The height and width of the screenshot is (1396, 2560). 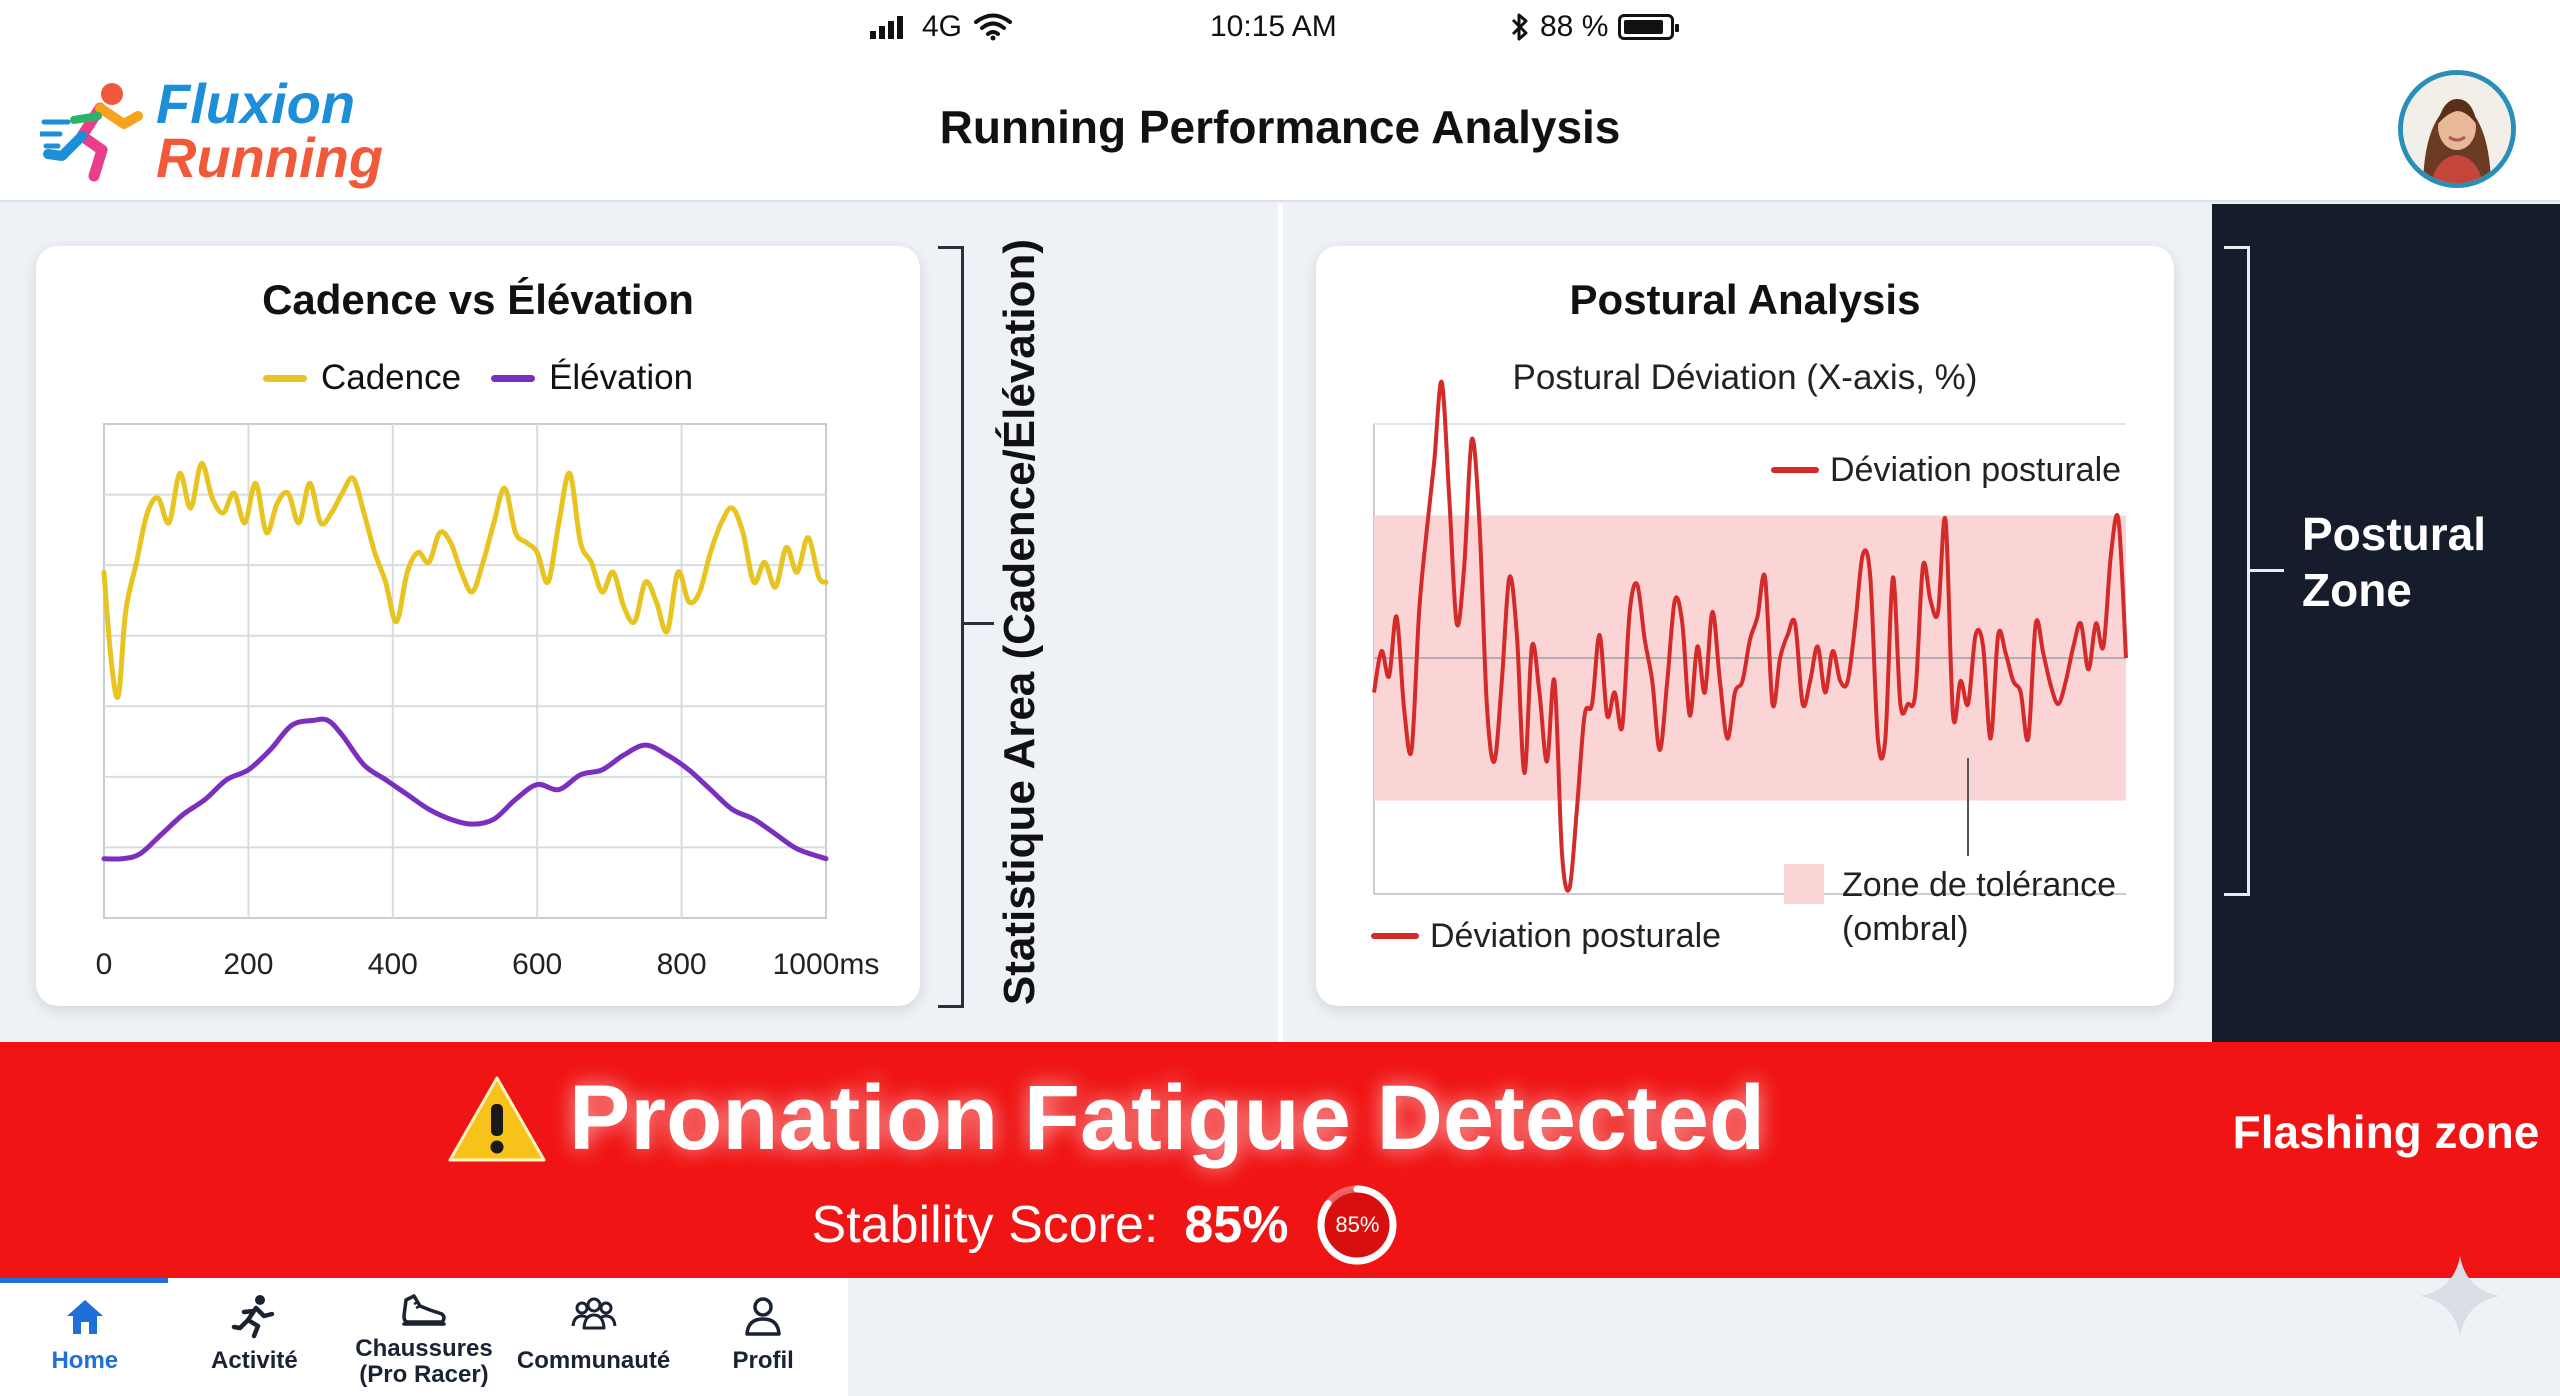 What do you see at coordinates (254, 1360) in the screenshot?
I see `nav-label-activite: Activité` at bounding box center [254, 1360].